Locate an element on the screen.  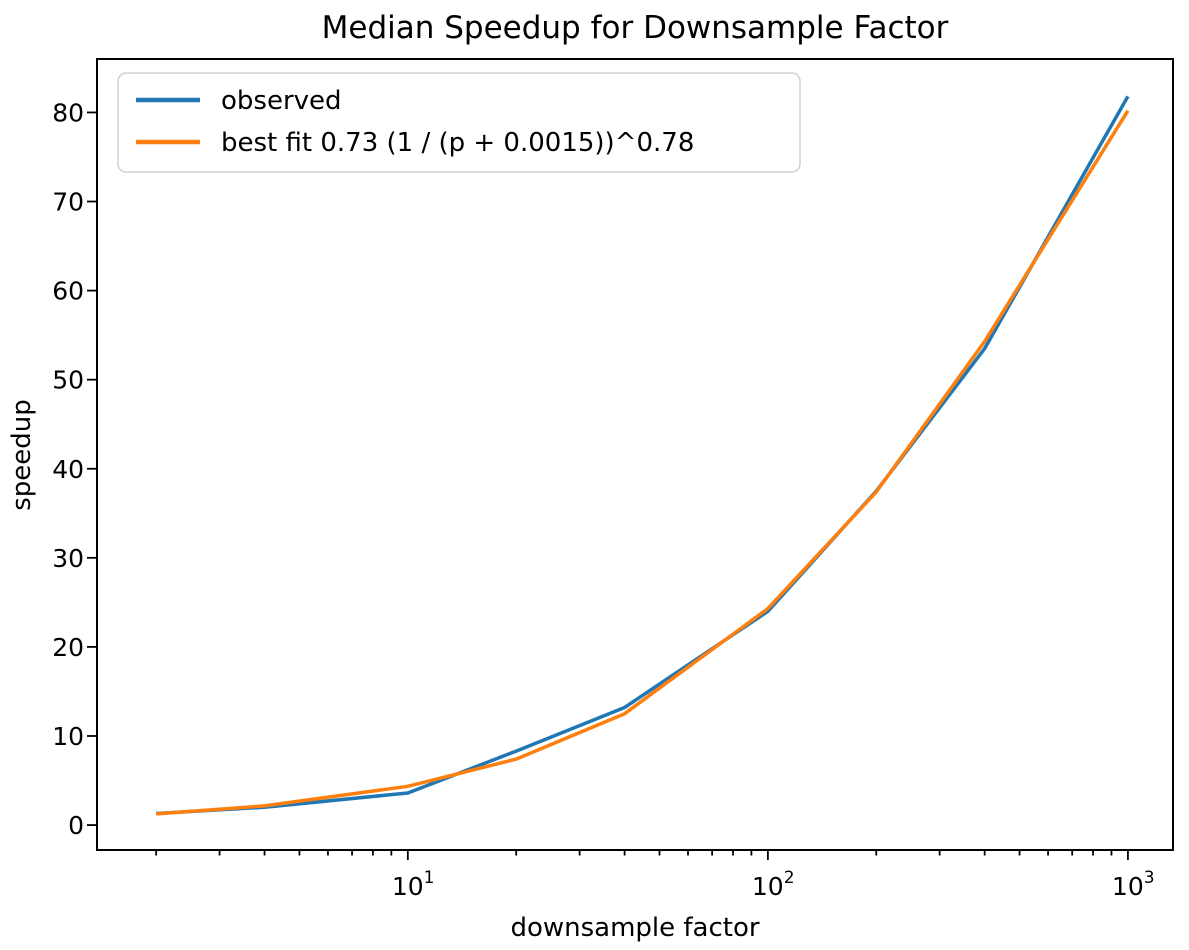
x-axis-major-ticks is located at coordinates (767, 855).